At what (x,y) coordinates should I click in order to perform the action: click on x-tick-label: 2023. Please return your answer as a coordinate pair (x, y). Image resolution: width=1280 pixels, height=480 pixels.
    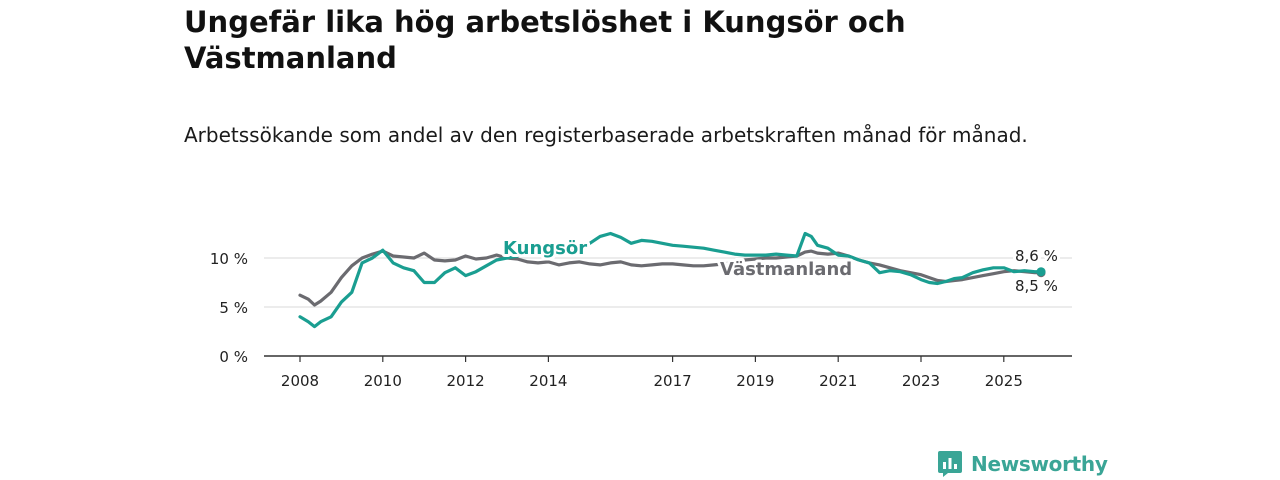
    Looking at the image, I should click on (921, 381).